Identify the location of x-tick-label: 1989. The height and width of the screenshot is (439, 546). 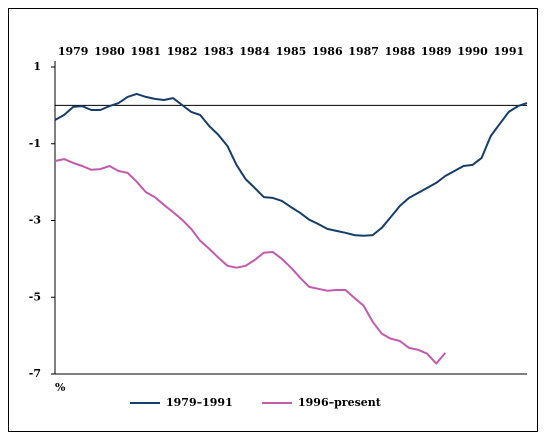
(436, 51).